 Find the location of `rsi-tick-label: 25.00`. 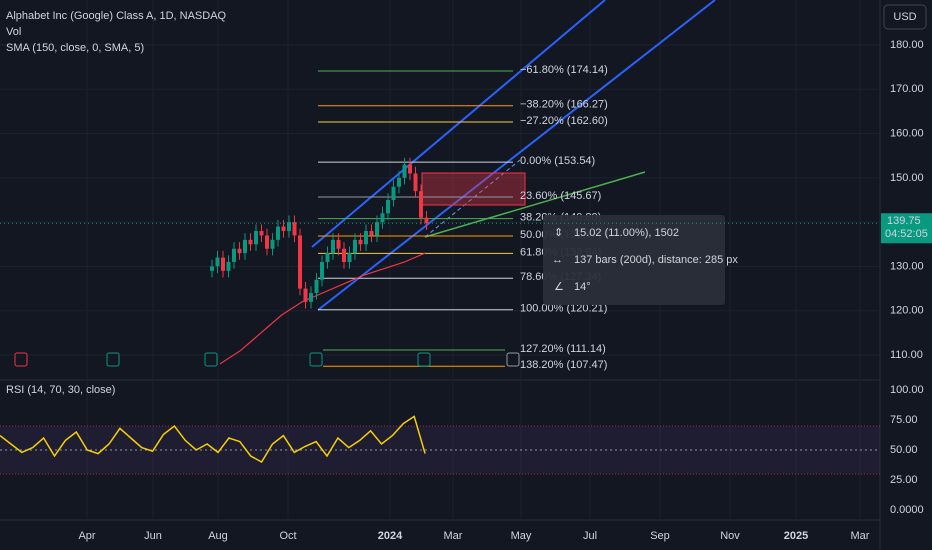

rsi-tick-label: 25.00 is located at coordinates (904, 480).